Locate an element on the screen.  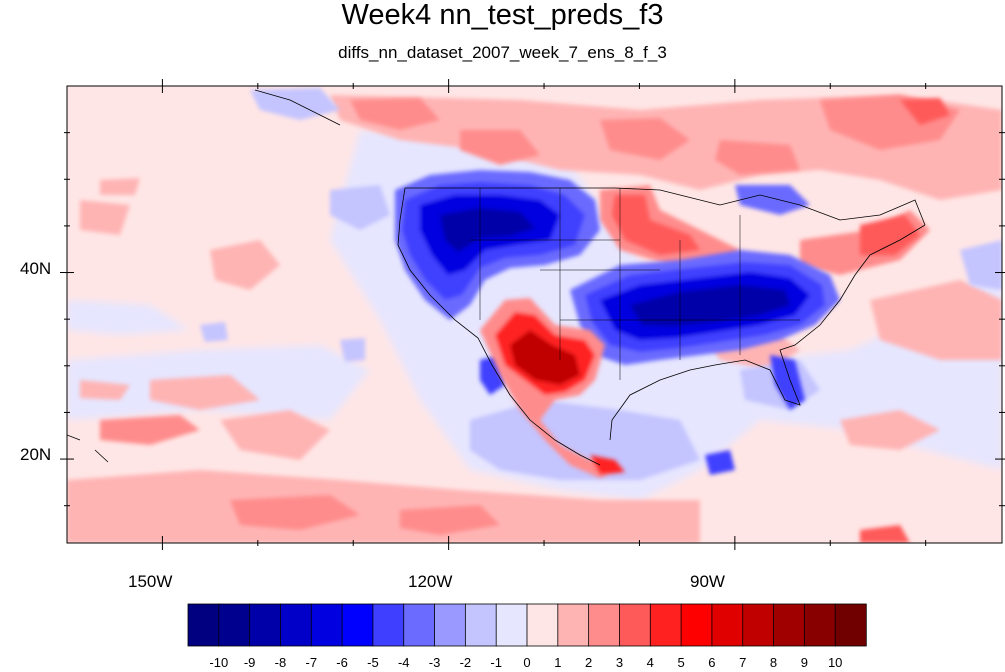
colorbar-level-label: 4 is located at coordinates (650, 662).